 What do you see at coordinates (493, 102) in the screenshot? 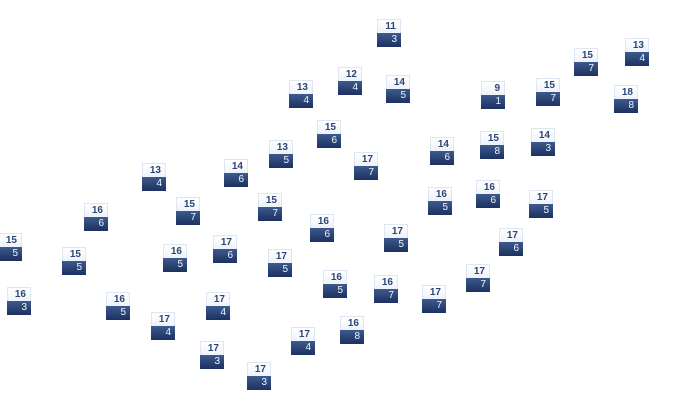
I see `tile-bottom-value: 1` at bounding box center [493, 102].